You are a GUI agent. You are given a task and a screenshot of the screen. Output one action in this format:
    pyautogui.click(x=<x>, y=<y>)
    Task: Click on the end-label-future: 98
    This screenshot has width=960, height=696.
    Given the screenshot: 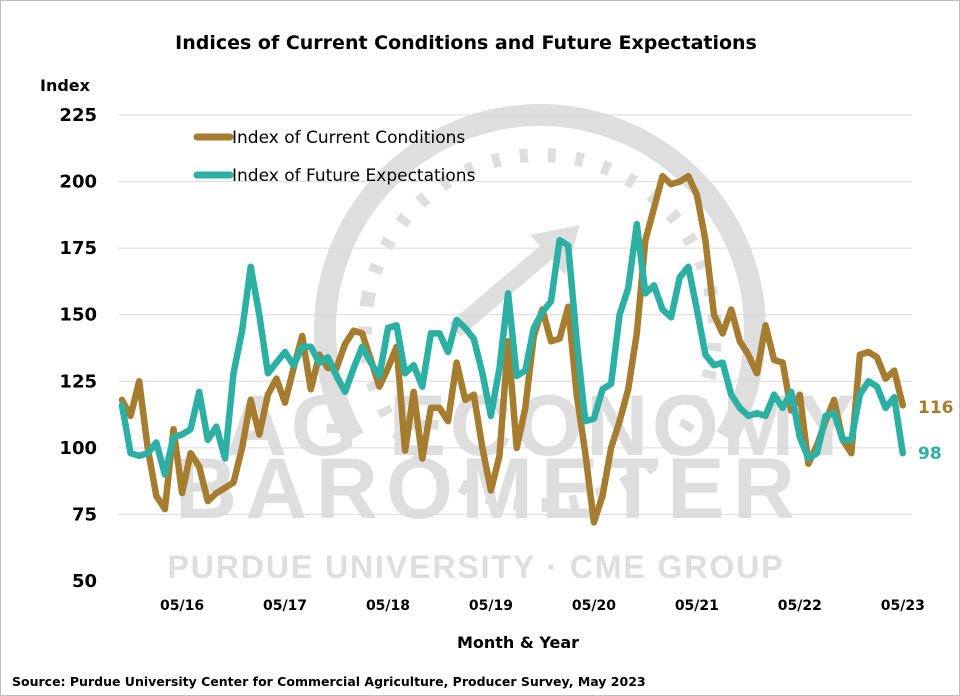 What is the action you would take?
    pyautogui.click(x=930, y=454)
    